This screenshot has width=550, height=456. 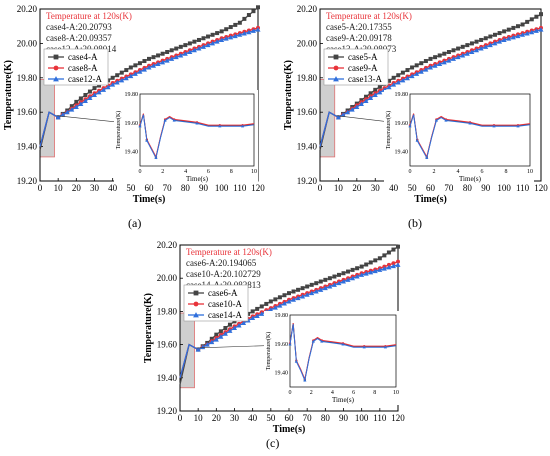 I want to click on inset-frame, so click(x=470, y=130).